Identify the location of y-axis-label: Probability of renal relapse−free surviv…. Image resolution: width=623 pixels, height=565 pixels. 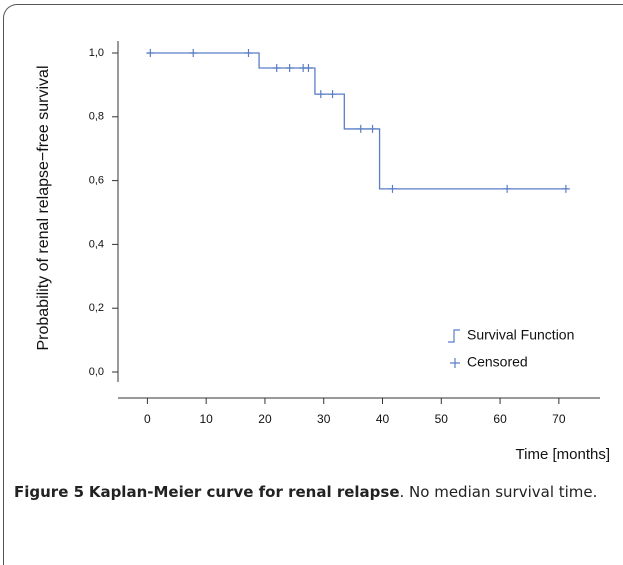
(43, 207).